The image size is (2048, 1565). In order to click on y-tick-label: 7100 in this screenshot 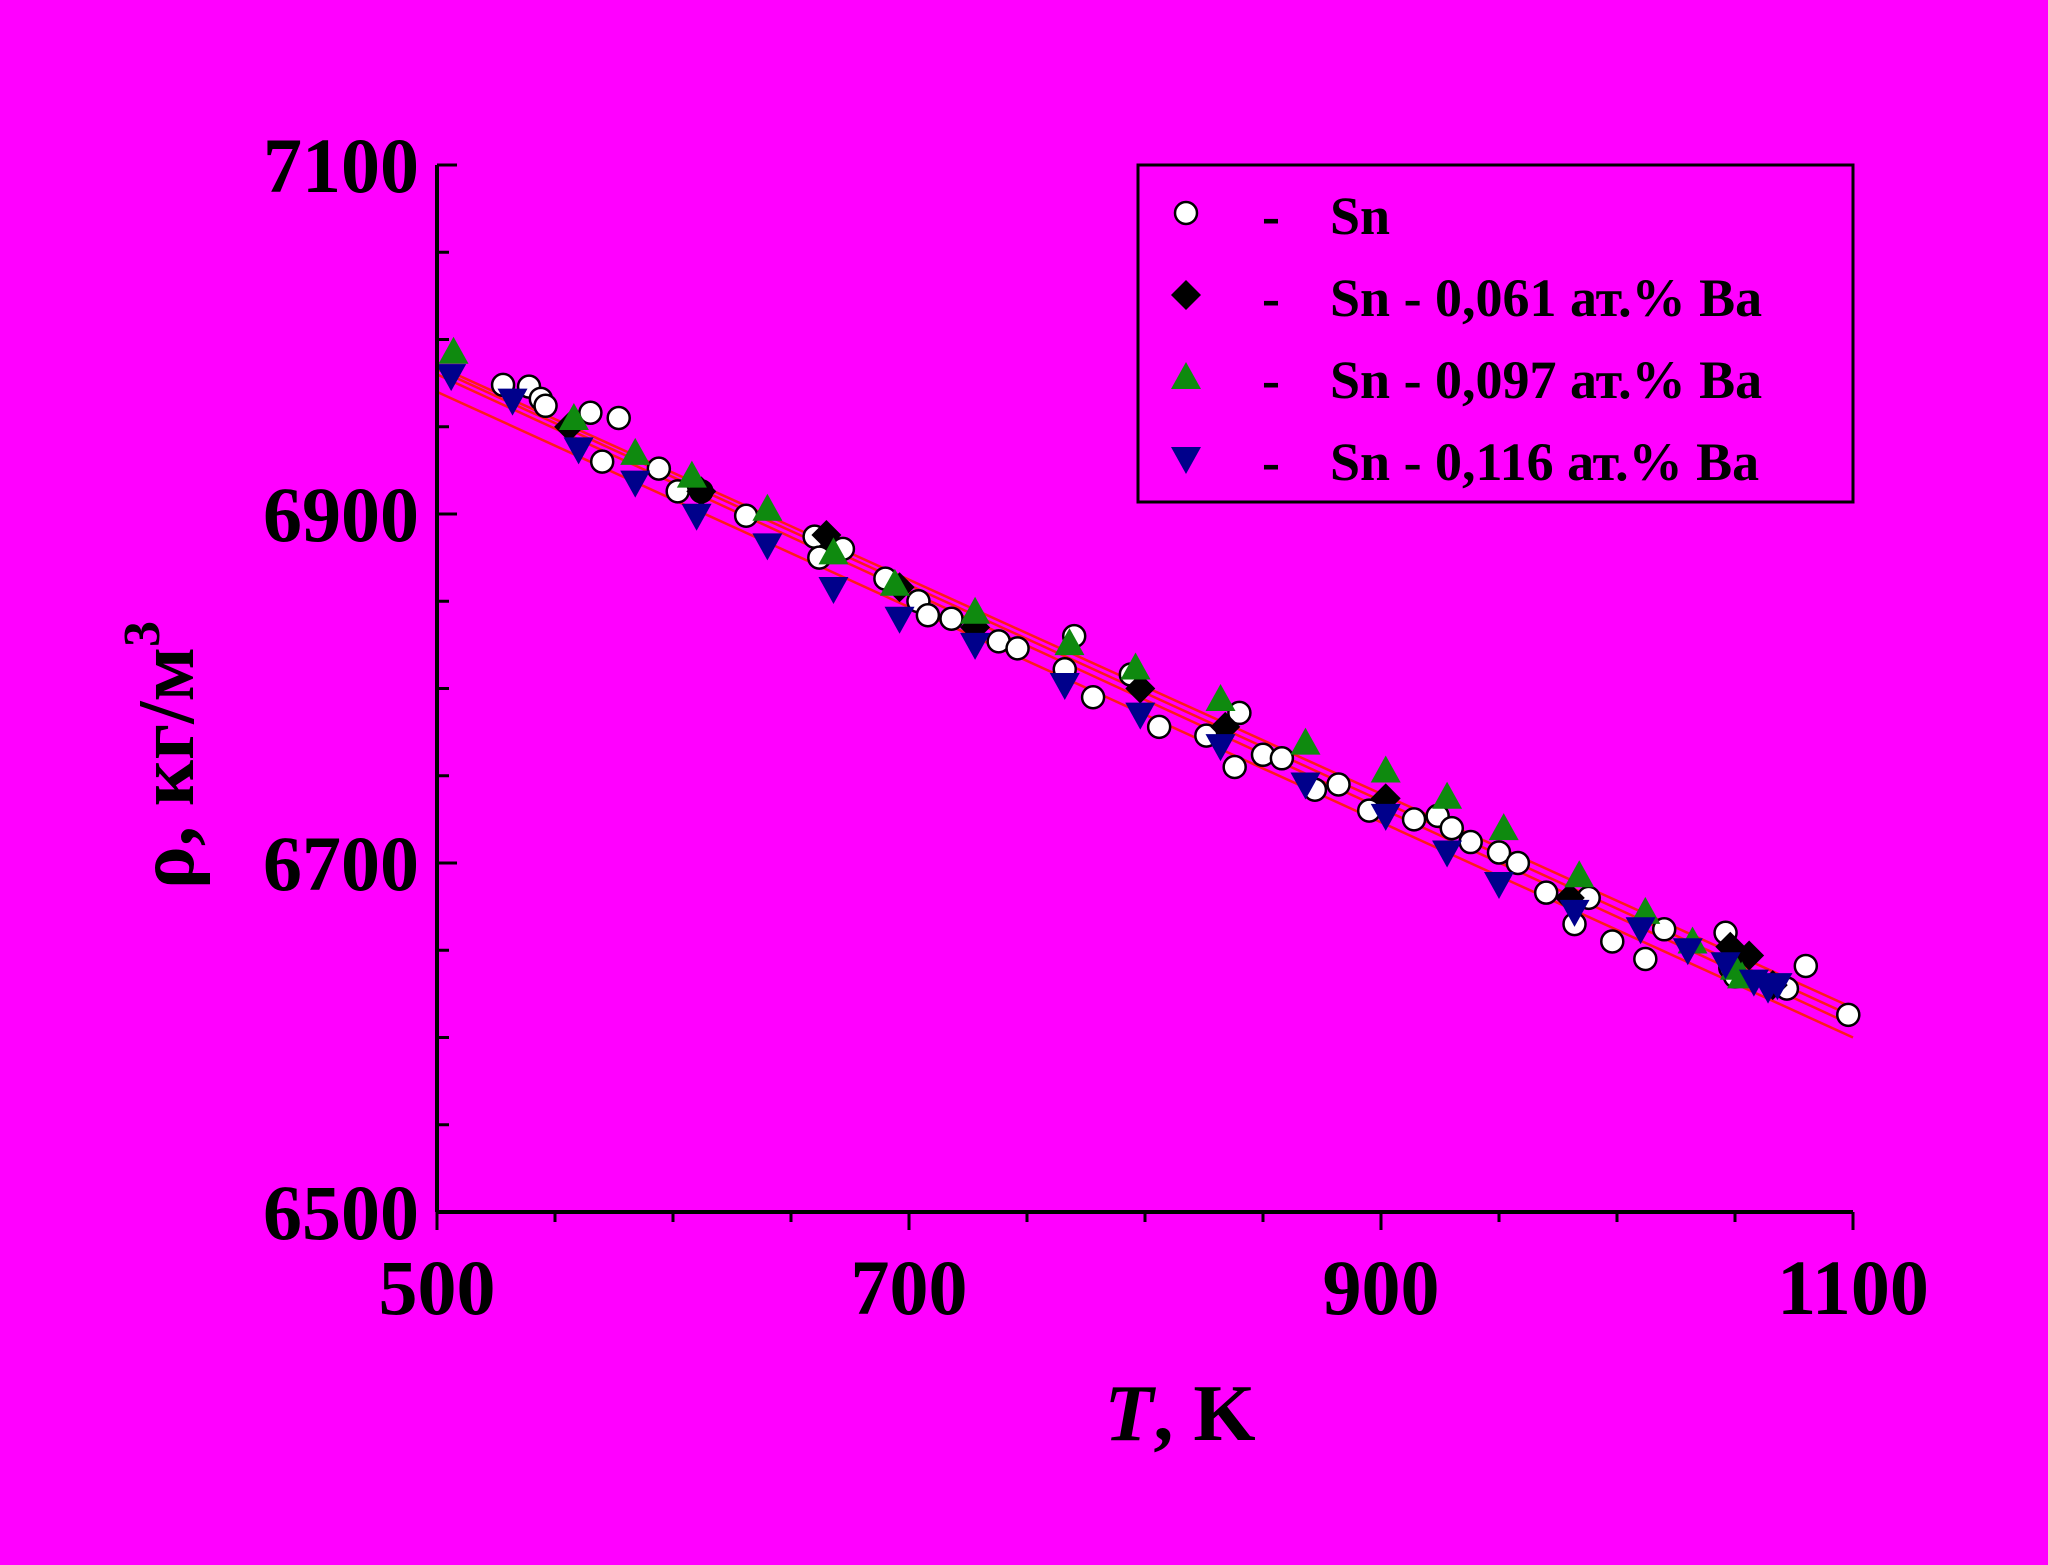, I will do `click(341, 165)`.